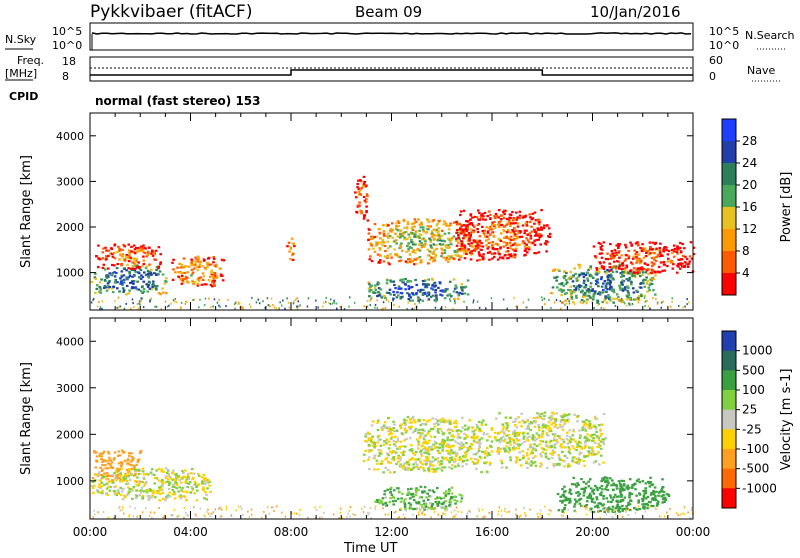 This screenshot has height=558, width=800. I want to click on noise-tick-top-right: 10^5, so click(724, 31).